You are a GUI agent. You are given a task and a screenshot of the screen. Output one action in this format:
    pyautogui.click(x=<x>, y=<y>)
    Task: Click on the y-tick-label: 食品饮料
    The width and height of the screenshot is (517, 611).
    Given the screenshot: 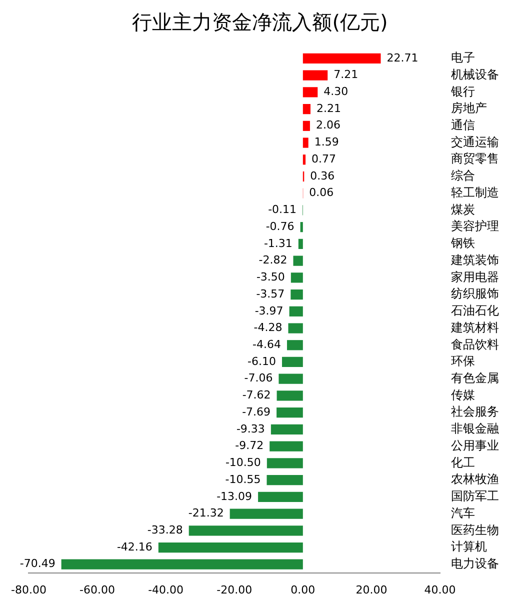 What is the action you would take?
    pyautogui.click(x=475, y=344)
    